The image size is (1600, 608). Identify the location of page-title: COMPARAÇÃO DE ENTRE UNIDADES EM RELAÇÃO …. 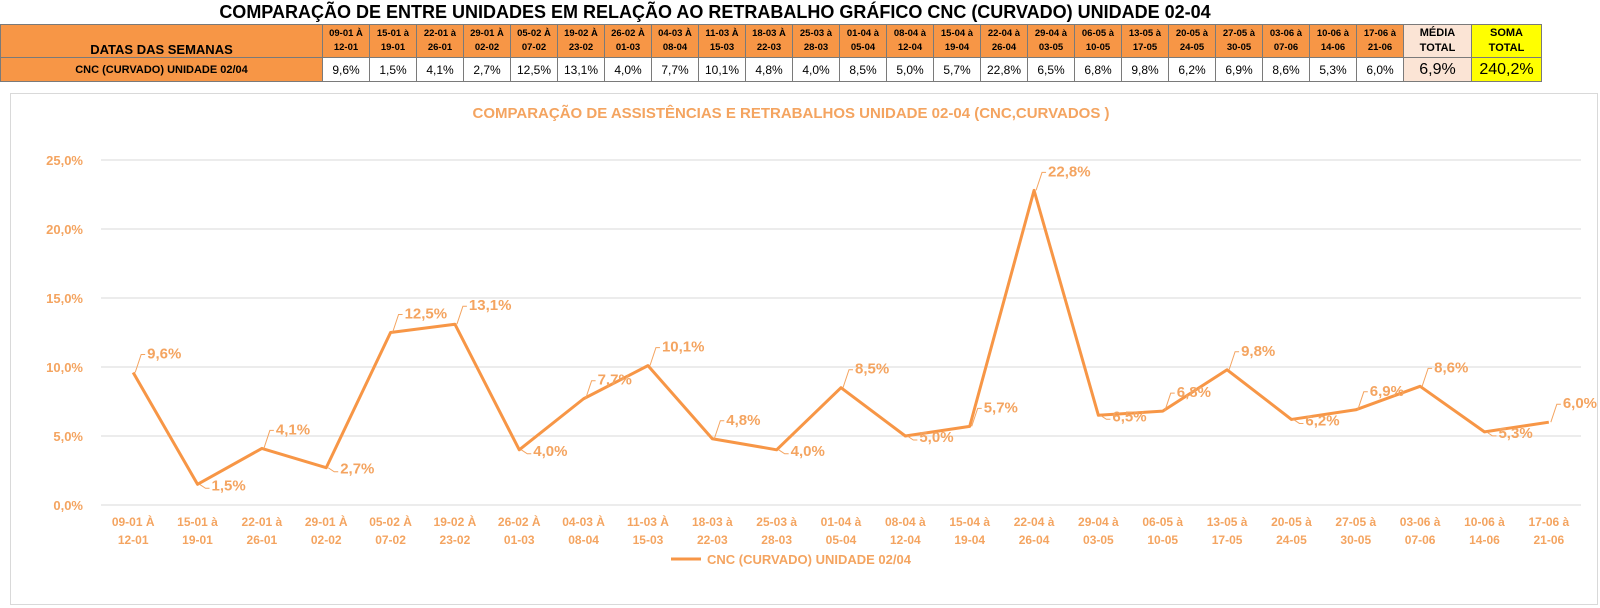
(715, 12).